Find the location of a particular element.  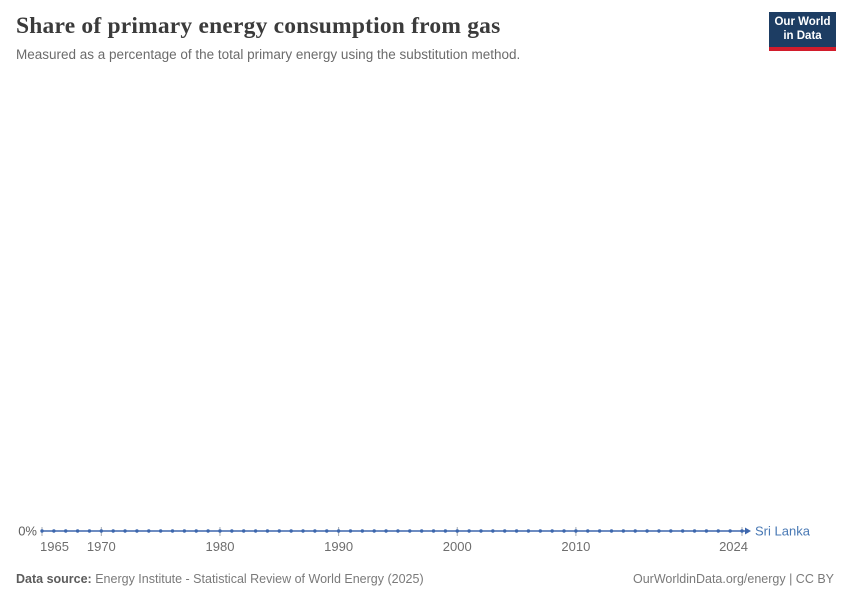

line-end-arrow-icon is located at coordinates (748, 531).